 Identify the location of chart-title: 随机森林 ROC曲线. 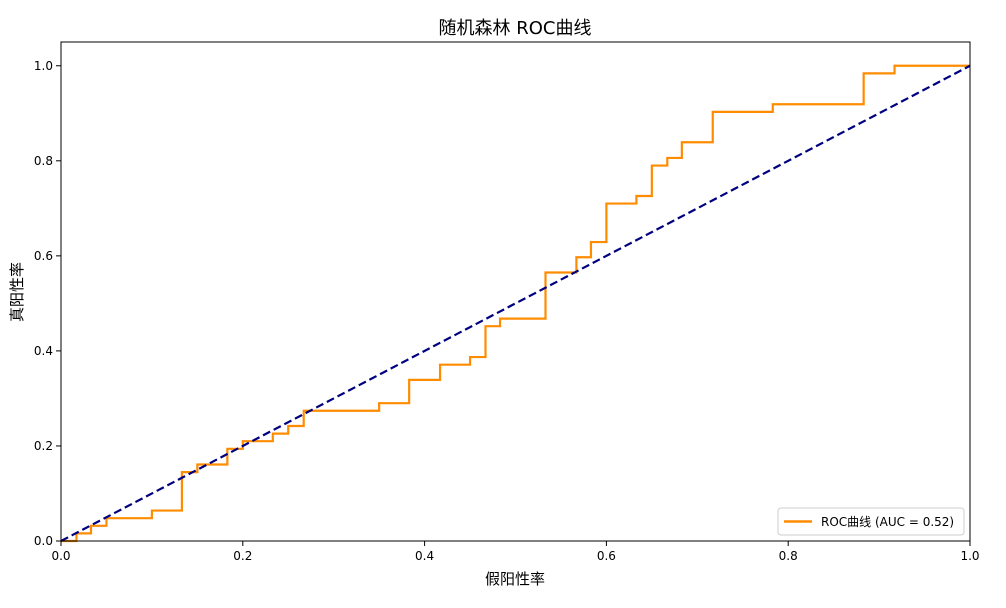
(515, 28).